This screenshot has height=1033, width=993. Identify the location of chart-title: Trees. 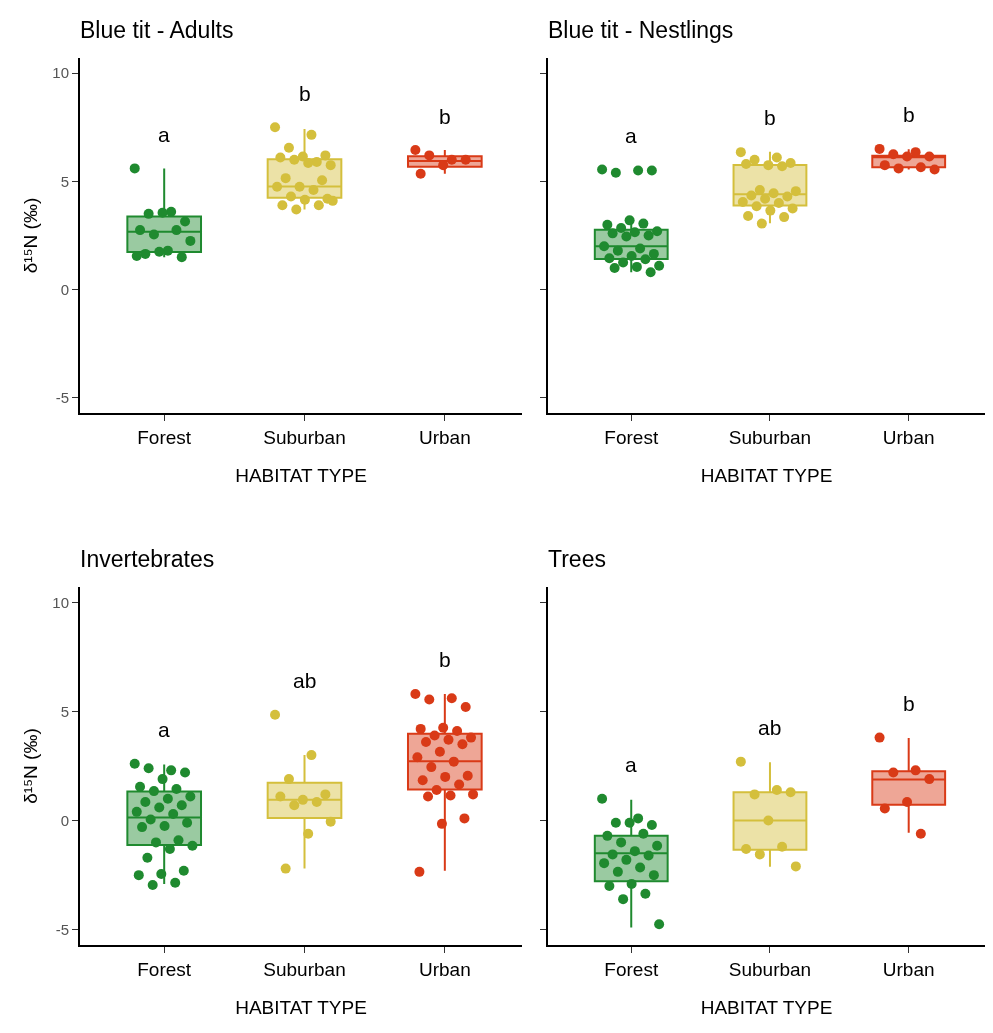
(577, 559).